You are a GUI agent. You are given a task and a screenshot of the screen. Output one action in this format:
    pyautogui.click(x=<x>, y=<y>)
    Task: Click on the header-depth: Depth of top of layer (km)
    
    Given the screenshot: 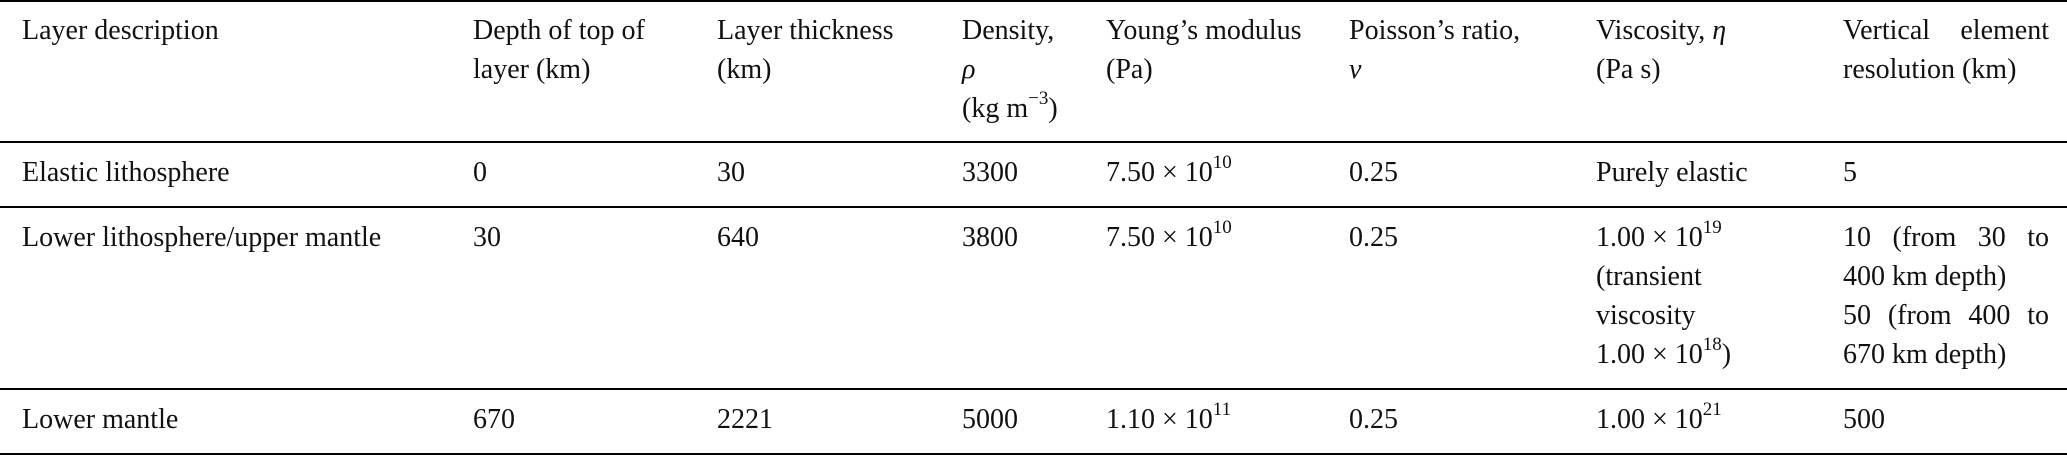 What is the action you would take?
    pyautogui.click(x=559, y=50)
    